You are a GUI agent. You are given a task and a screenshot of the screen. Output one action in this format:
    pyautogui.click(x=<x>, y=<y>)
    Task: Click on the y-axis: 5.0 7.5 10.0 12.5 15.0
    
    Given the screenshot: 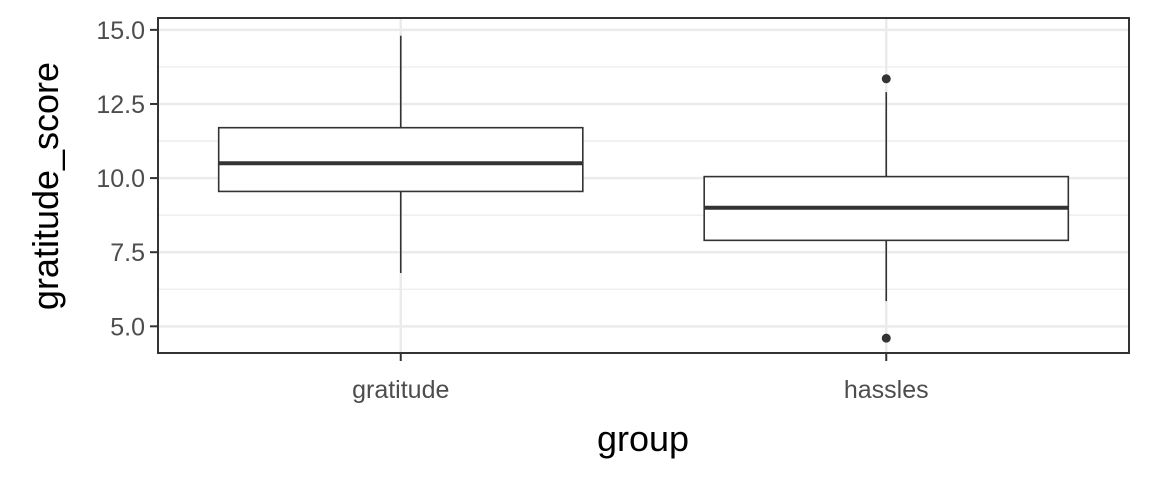 What is the action you would take?
    pyautogui.click(x=127, y=179)
    